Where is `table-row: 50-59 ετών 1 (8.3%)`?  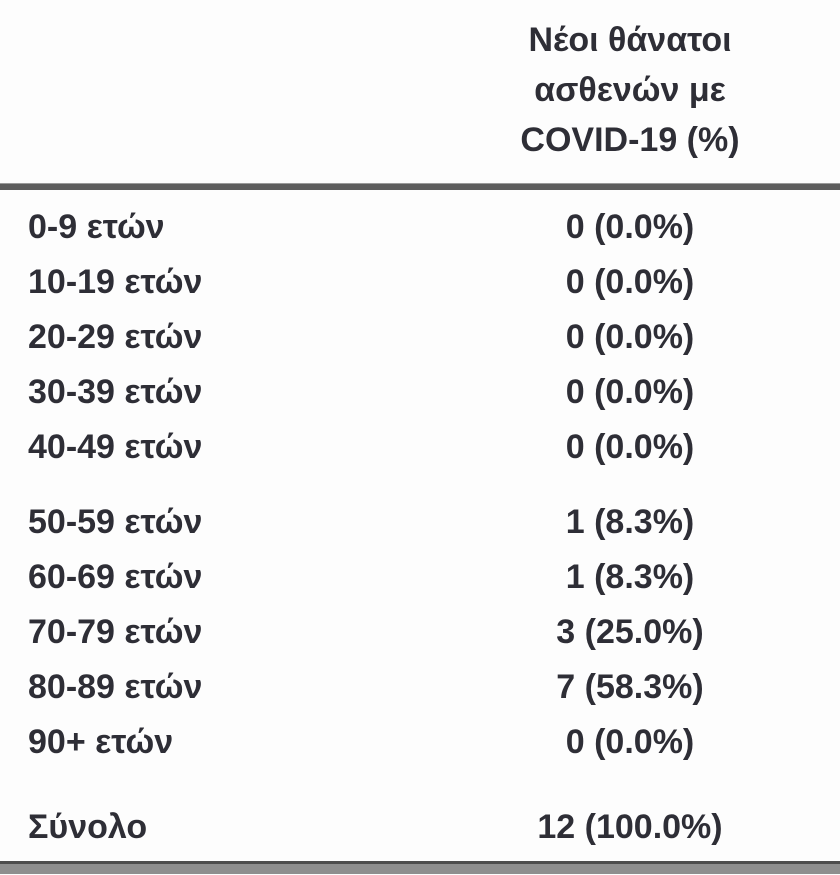
table-row: 50-59 ετών 1 (8.3%) is located at coordinates (420, 522).